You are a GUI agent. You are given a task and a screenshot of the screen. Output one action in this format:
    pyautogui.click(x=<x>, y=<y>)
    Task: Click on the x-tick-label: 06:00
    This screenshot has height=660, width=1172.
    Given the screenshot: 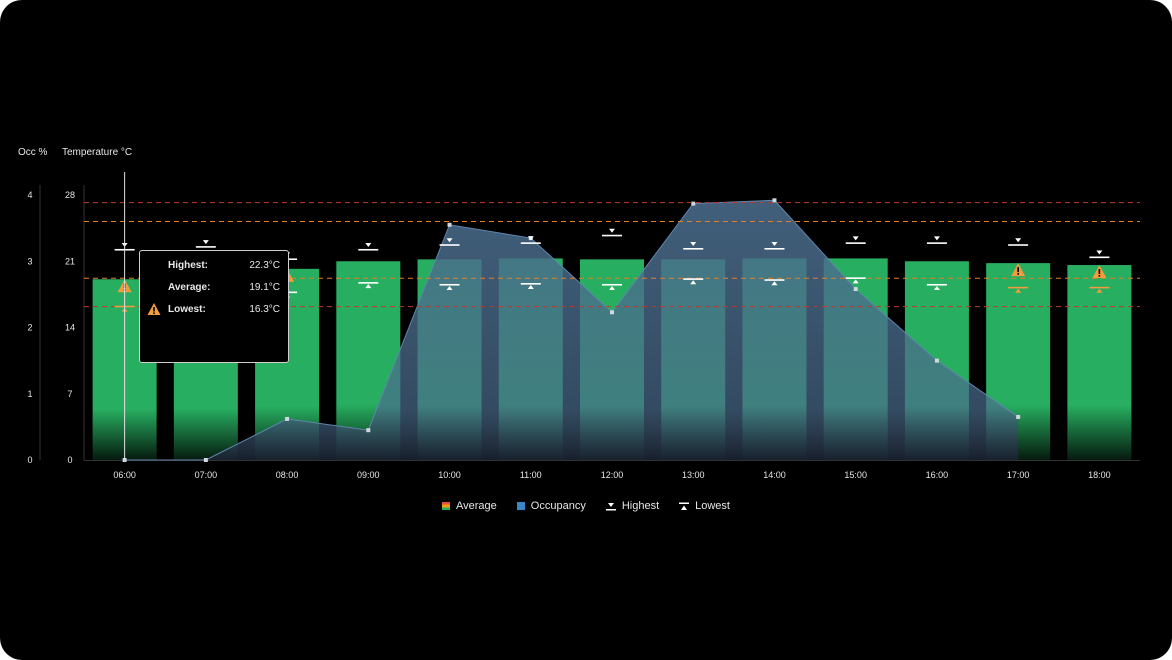 What is the action you would take?
    pyautogui.click(x=124, y=475)
    